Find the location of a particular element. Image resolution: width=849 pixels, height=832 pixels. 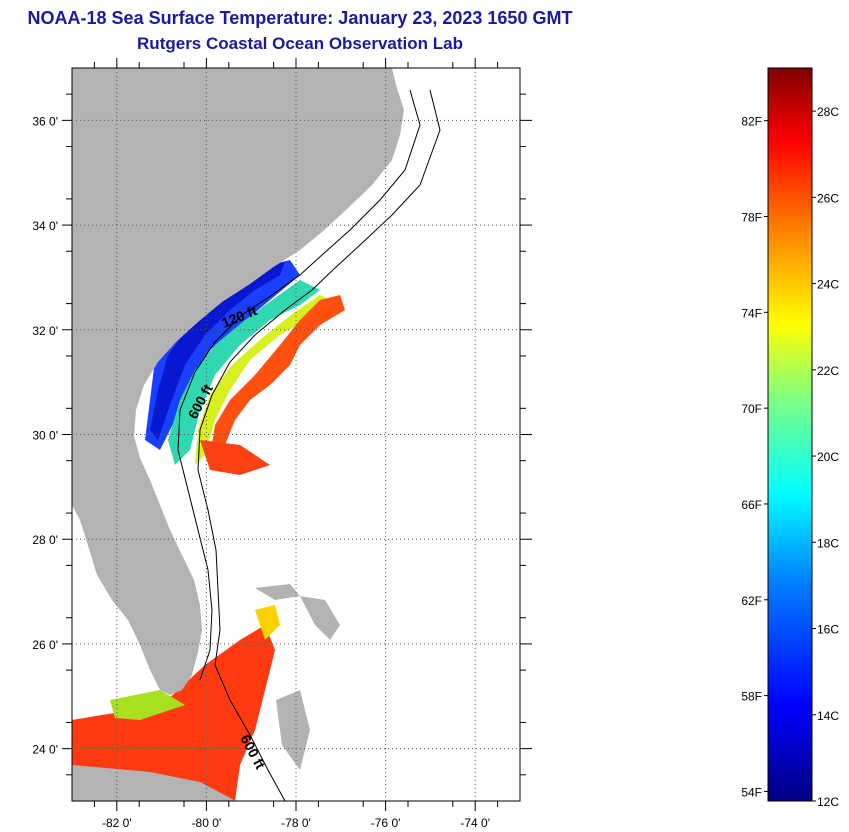

colorbar-f-label: 66F is located at coordinates (751, 505).